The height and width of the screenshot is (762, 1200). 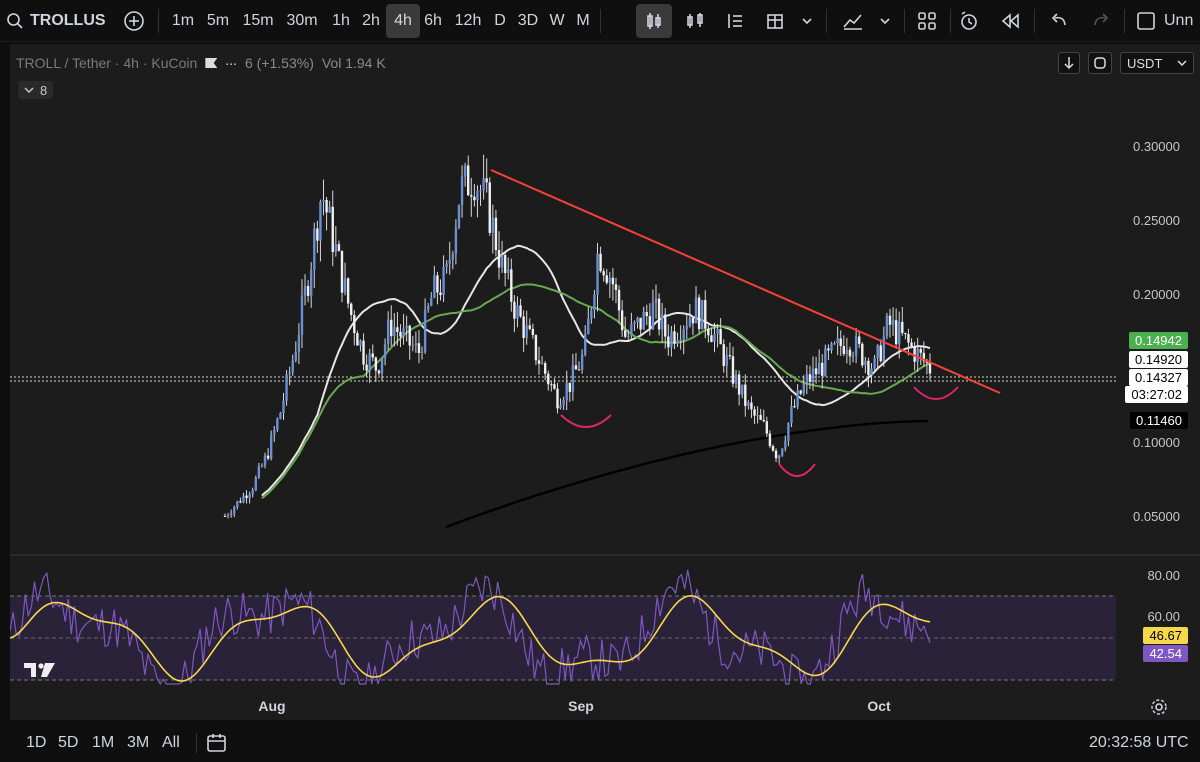 I want to click on range-all-button: All, so click(x=171, y=742).